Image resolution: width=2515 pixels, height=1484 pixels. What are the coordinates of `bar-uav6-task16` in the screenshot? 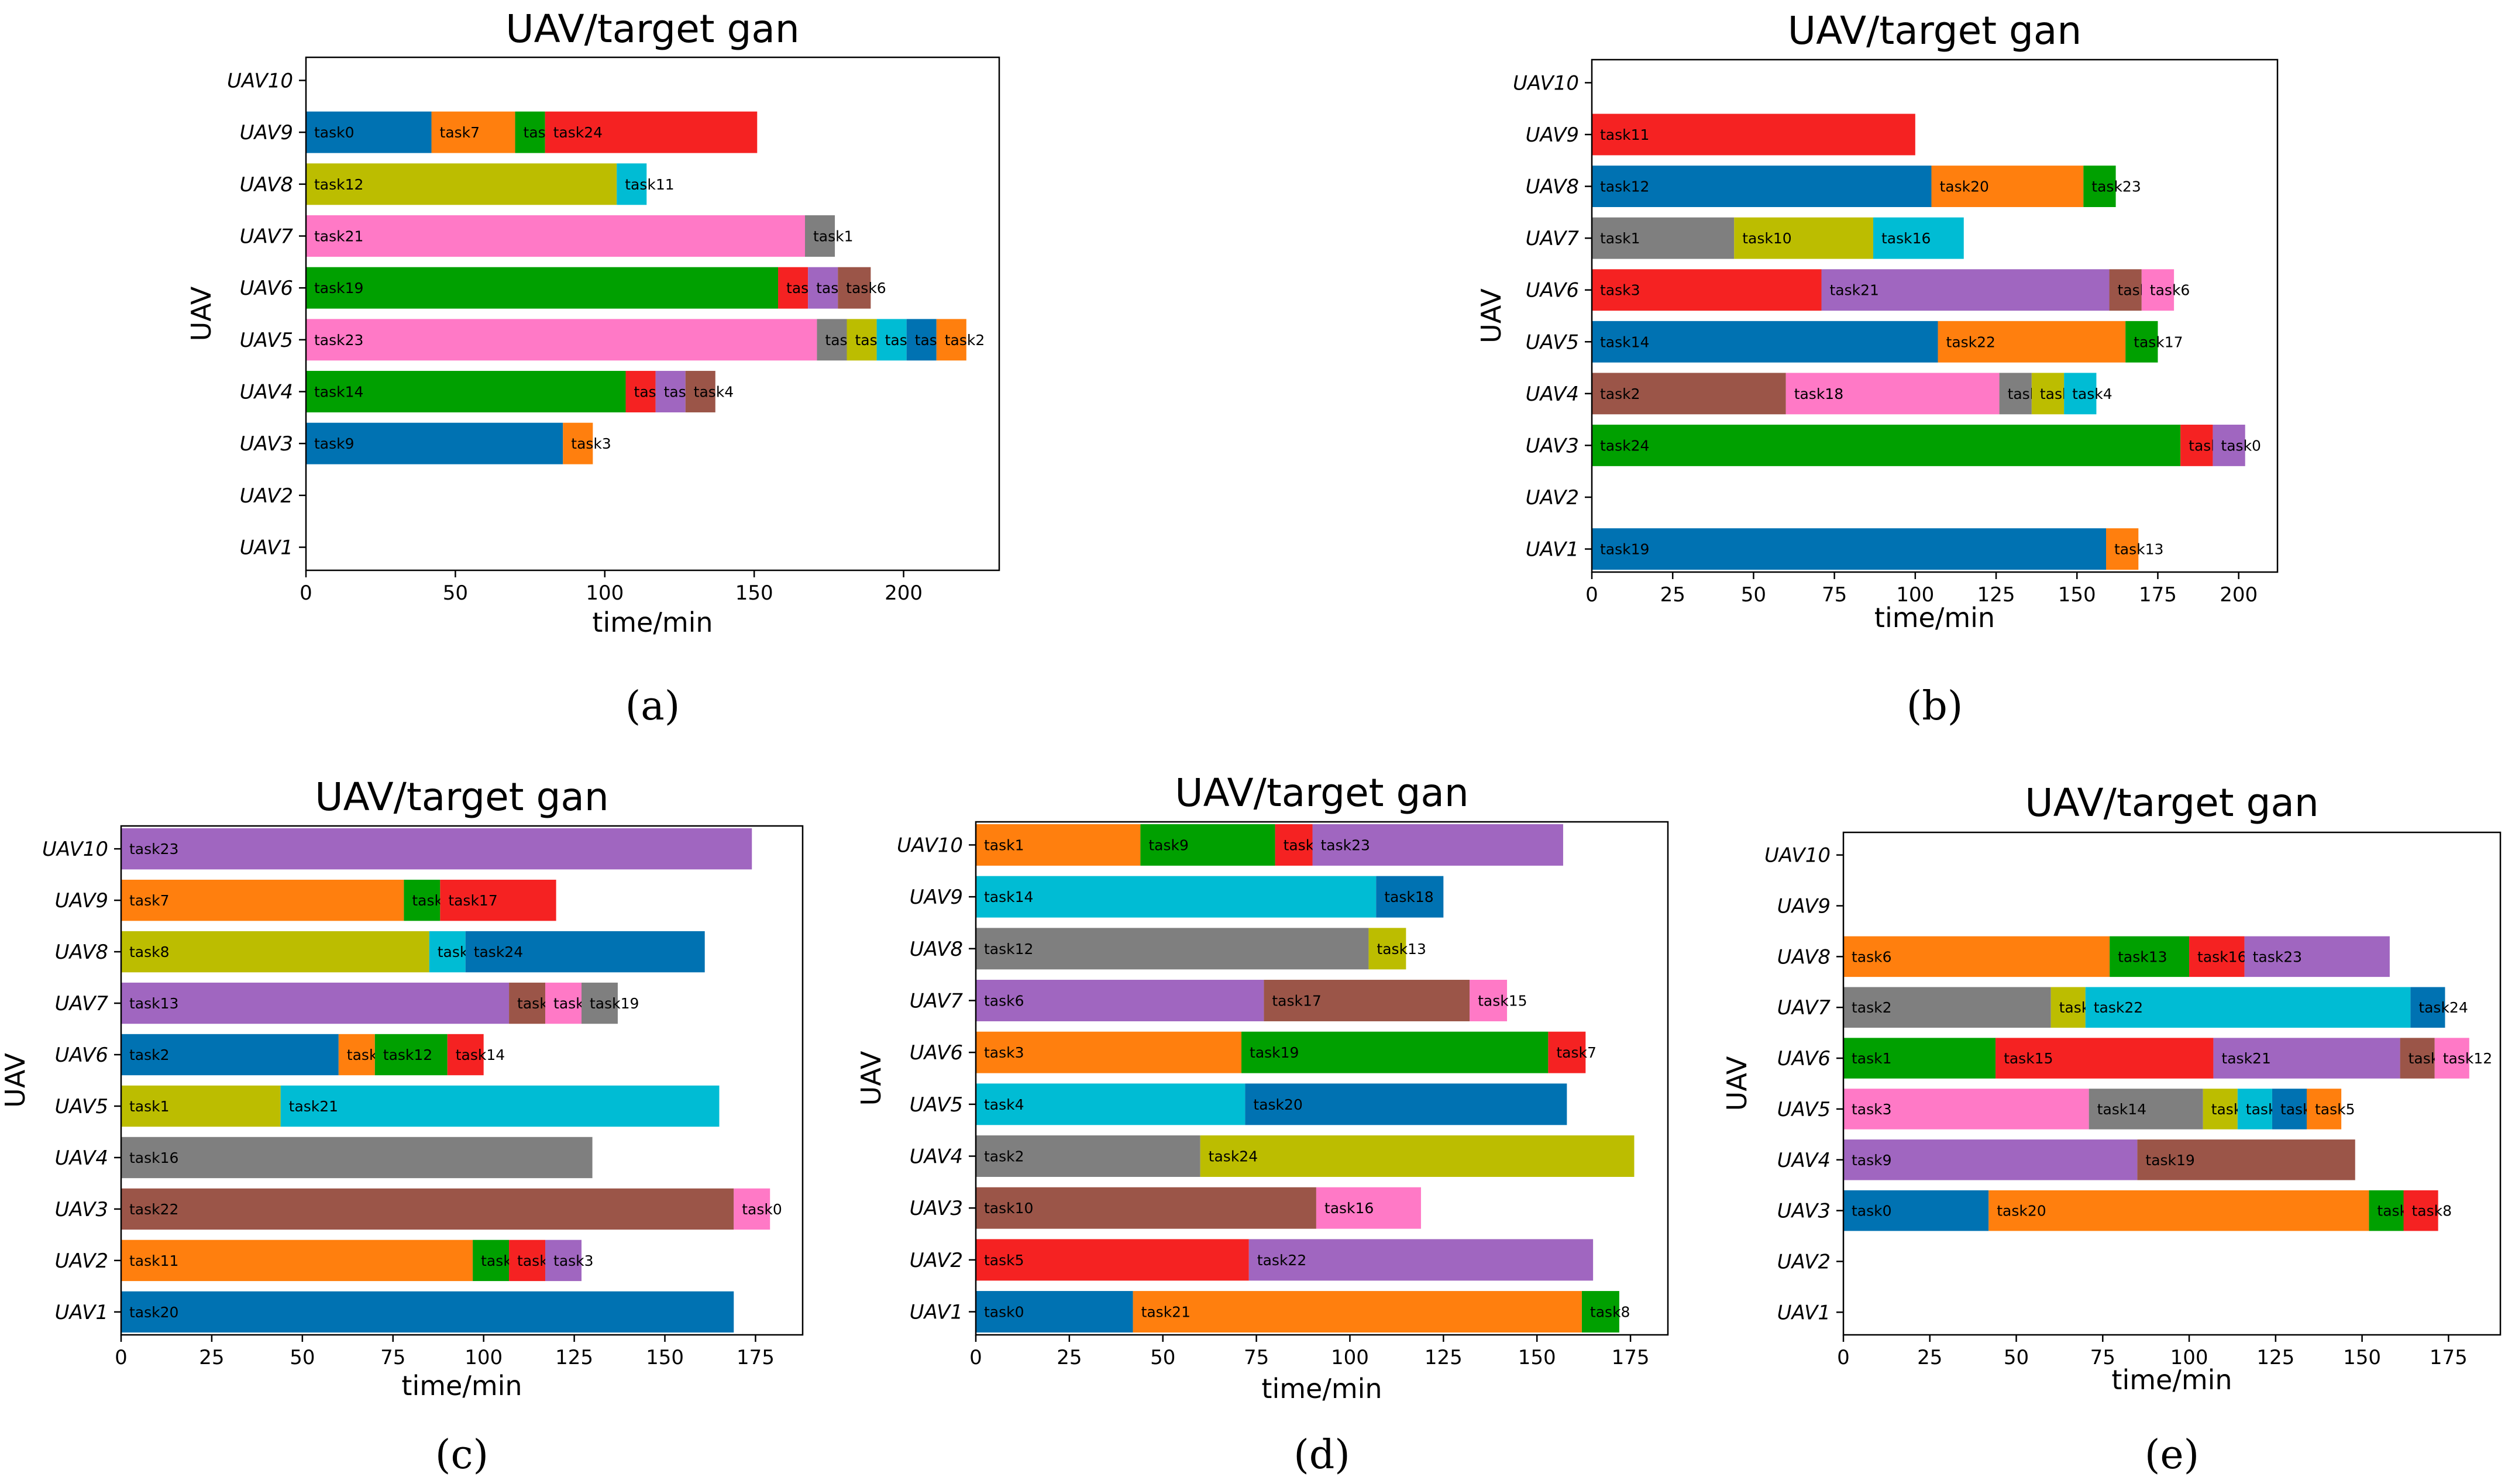 It's located at (793, 288).